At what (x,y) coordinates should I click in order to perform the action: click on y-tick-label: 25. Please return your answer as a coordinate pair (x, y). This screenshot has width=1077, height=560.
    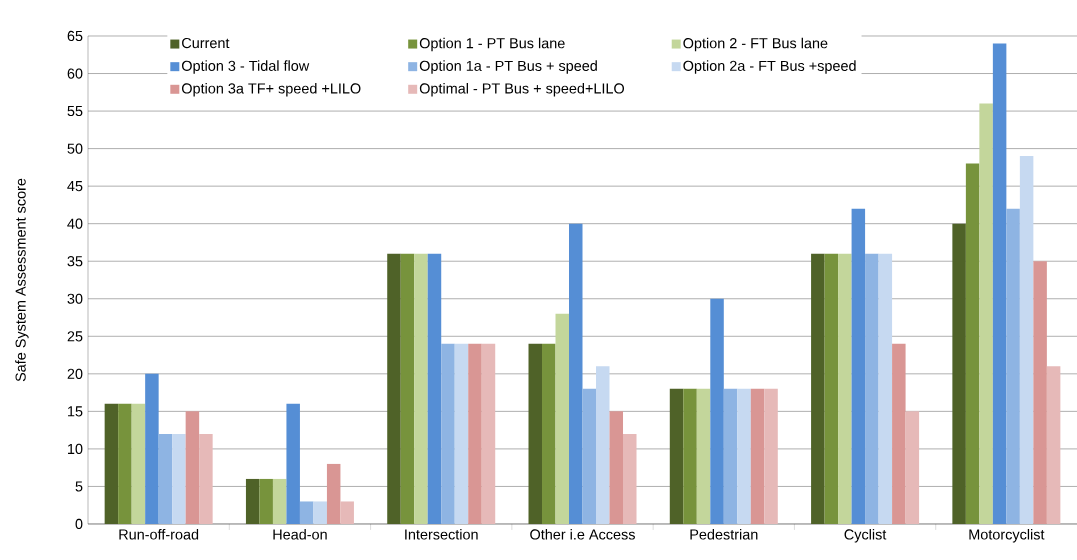
    Looking at the image, I should click on (75, 336).